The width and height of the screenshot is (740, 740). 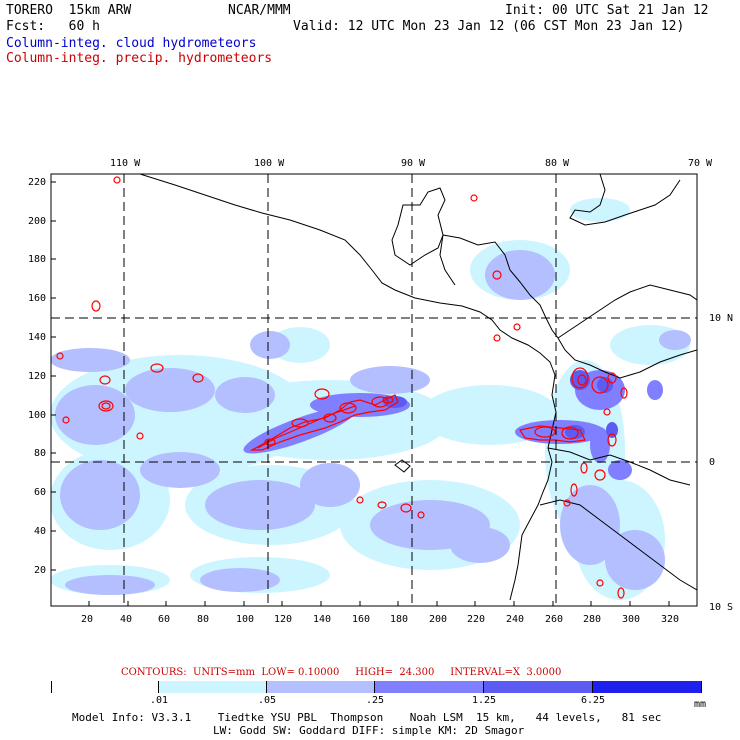 I want to click on y-tick-label: 160, so click(x=36, y=298).